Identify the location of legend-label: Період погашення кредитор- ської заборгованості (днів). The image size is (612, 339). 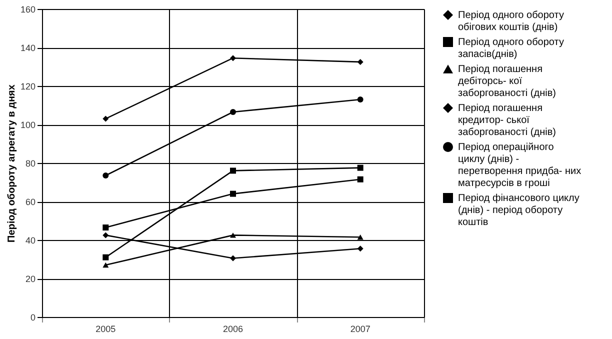
(507, 120).